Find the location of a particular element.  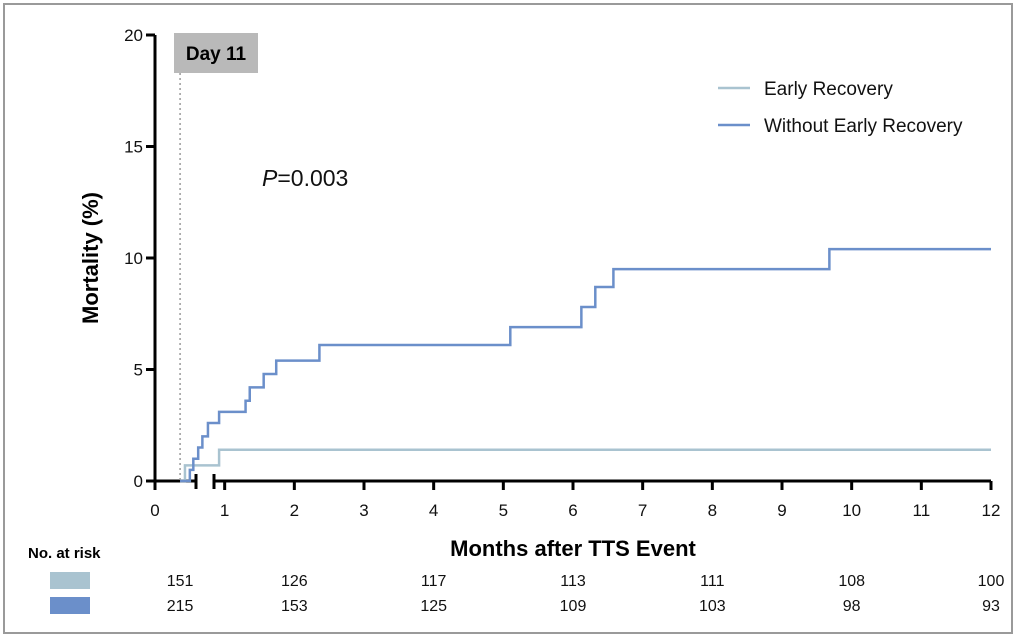

y-tick-label: 5 is located at coordinates (138, 370).